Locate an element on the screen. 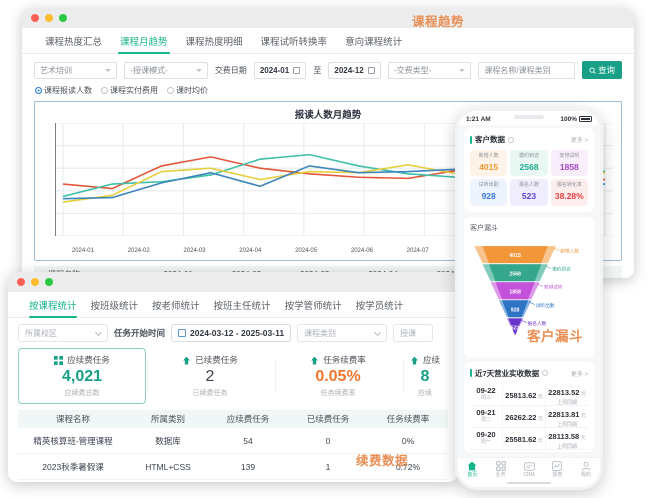 This screenshot has width=656, height=498. cell-renewal-rate: 0% is located at coordinates (408, 440).